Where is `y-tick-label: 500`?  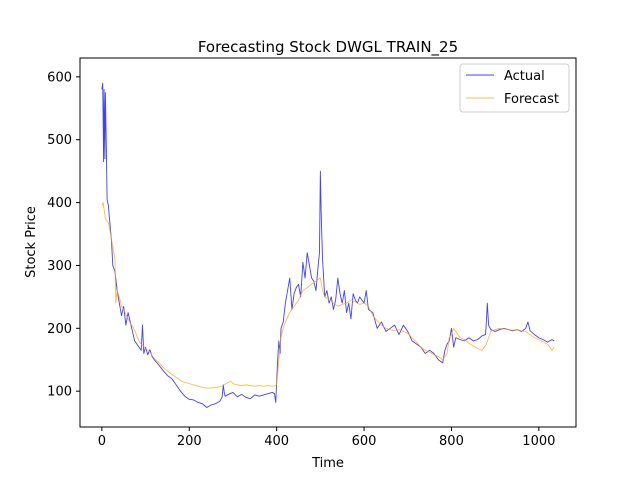
y-tick-label: 500 is located at coordinates (59, 140).